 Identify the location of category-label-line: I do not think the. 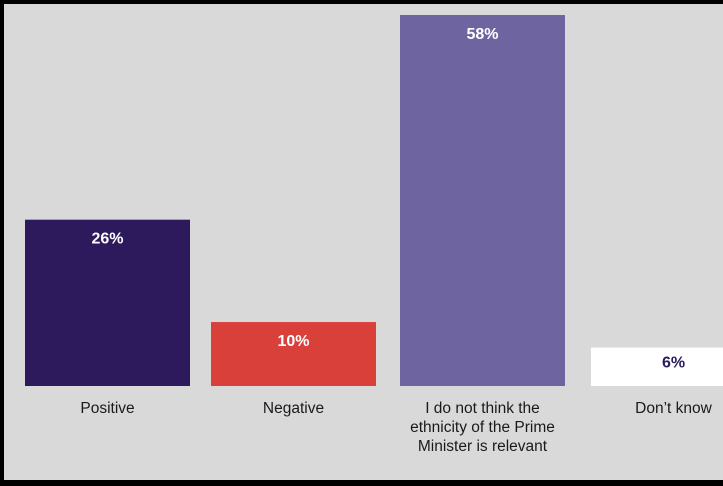
(482, 408).